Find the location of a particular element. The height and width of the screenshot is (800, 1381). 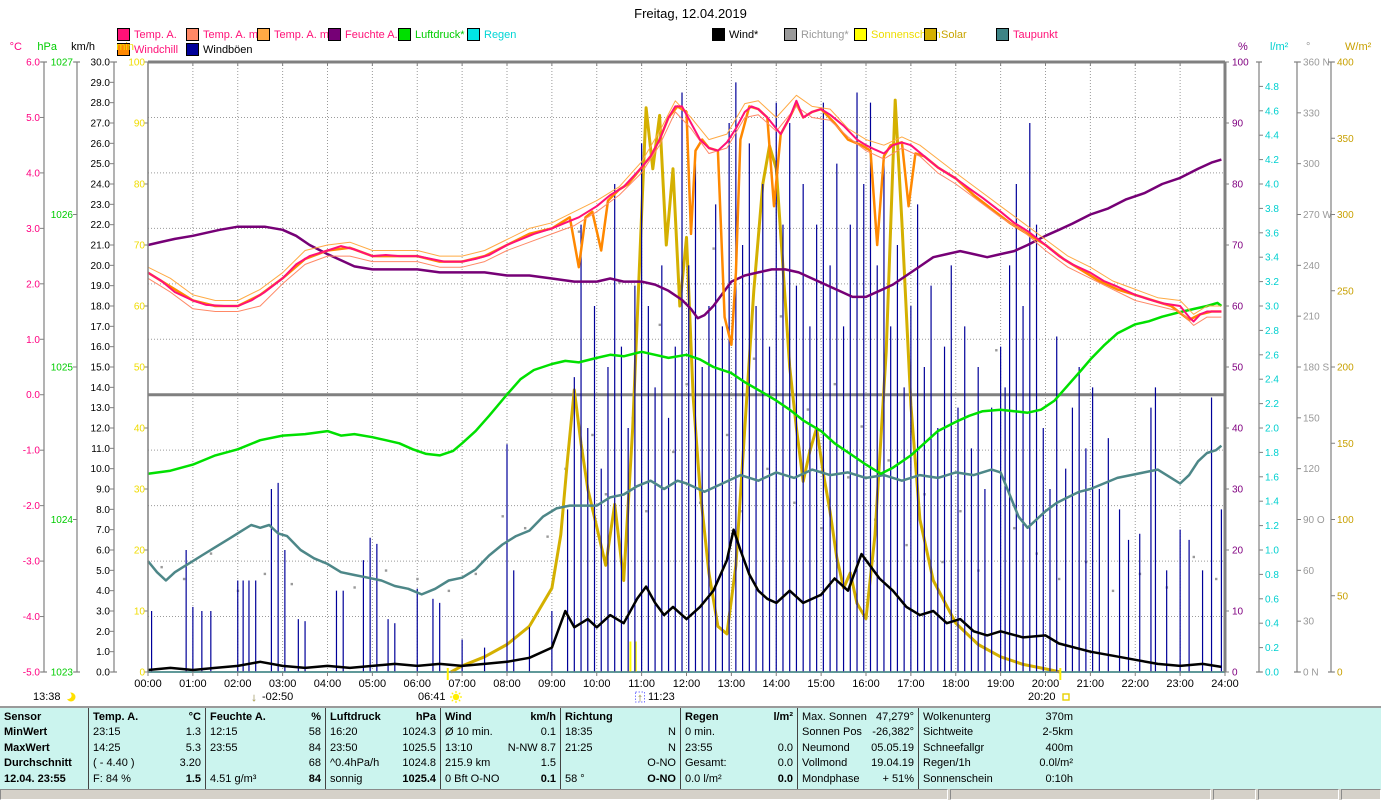

cell-label: Neumond is located at coordinates (826, 747).